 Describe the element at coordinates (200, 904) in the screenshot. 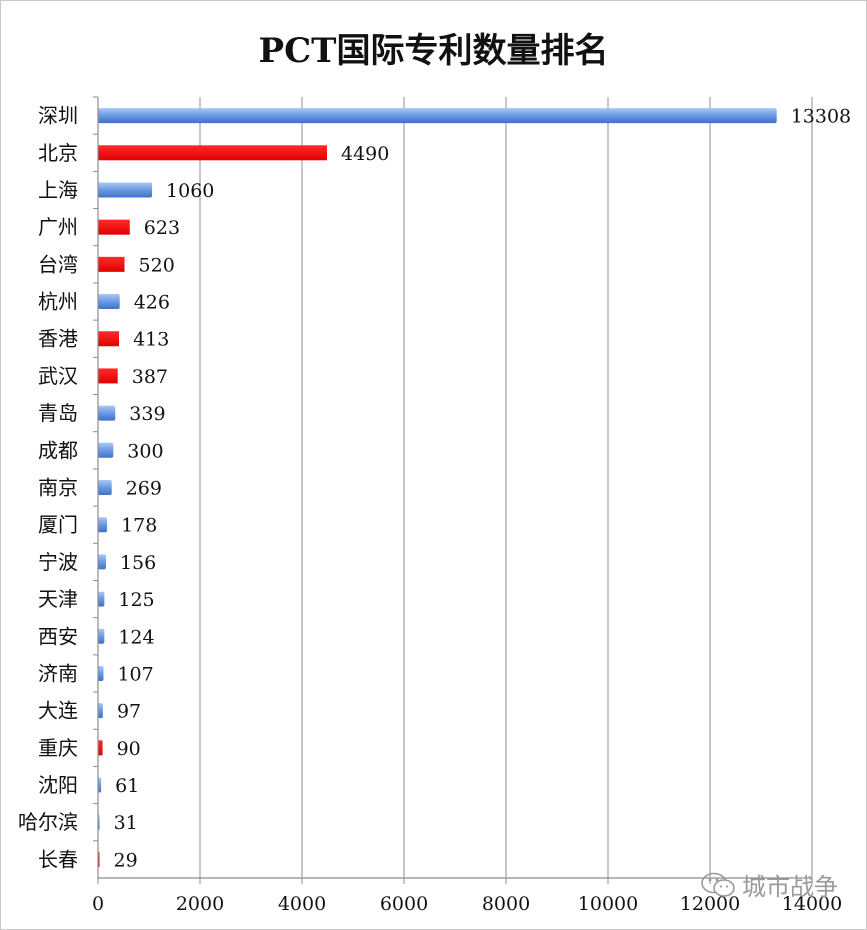

I see `x-tick-label: 2000` at that location.